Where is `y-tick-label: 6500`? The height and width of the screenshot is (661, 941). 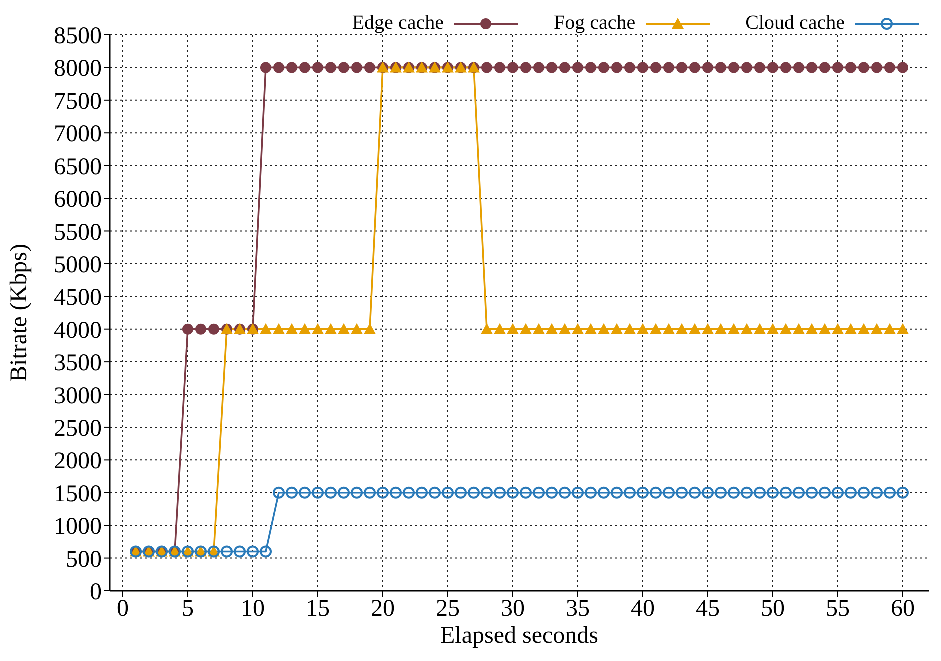 y-tick-label: 6500 is located at coordinates (78, 167).